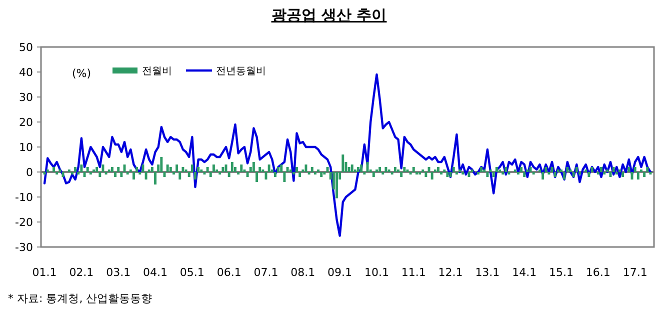  I want to click on x-tick-label: 02.1, so click(81, 272).